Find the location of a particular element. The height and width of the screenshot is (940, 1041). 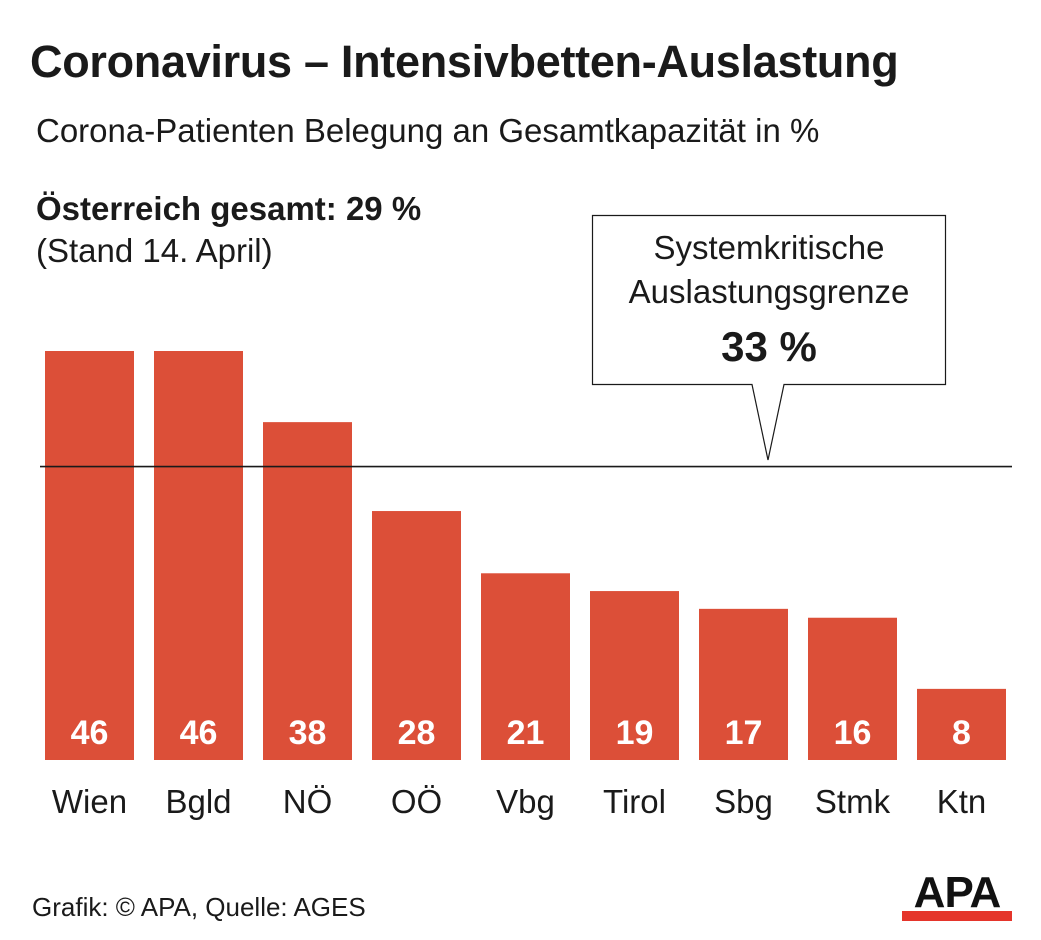

category-label: Ktn is located at coordinates (962, 801).